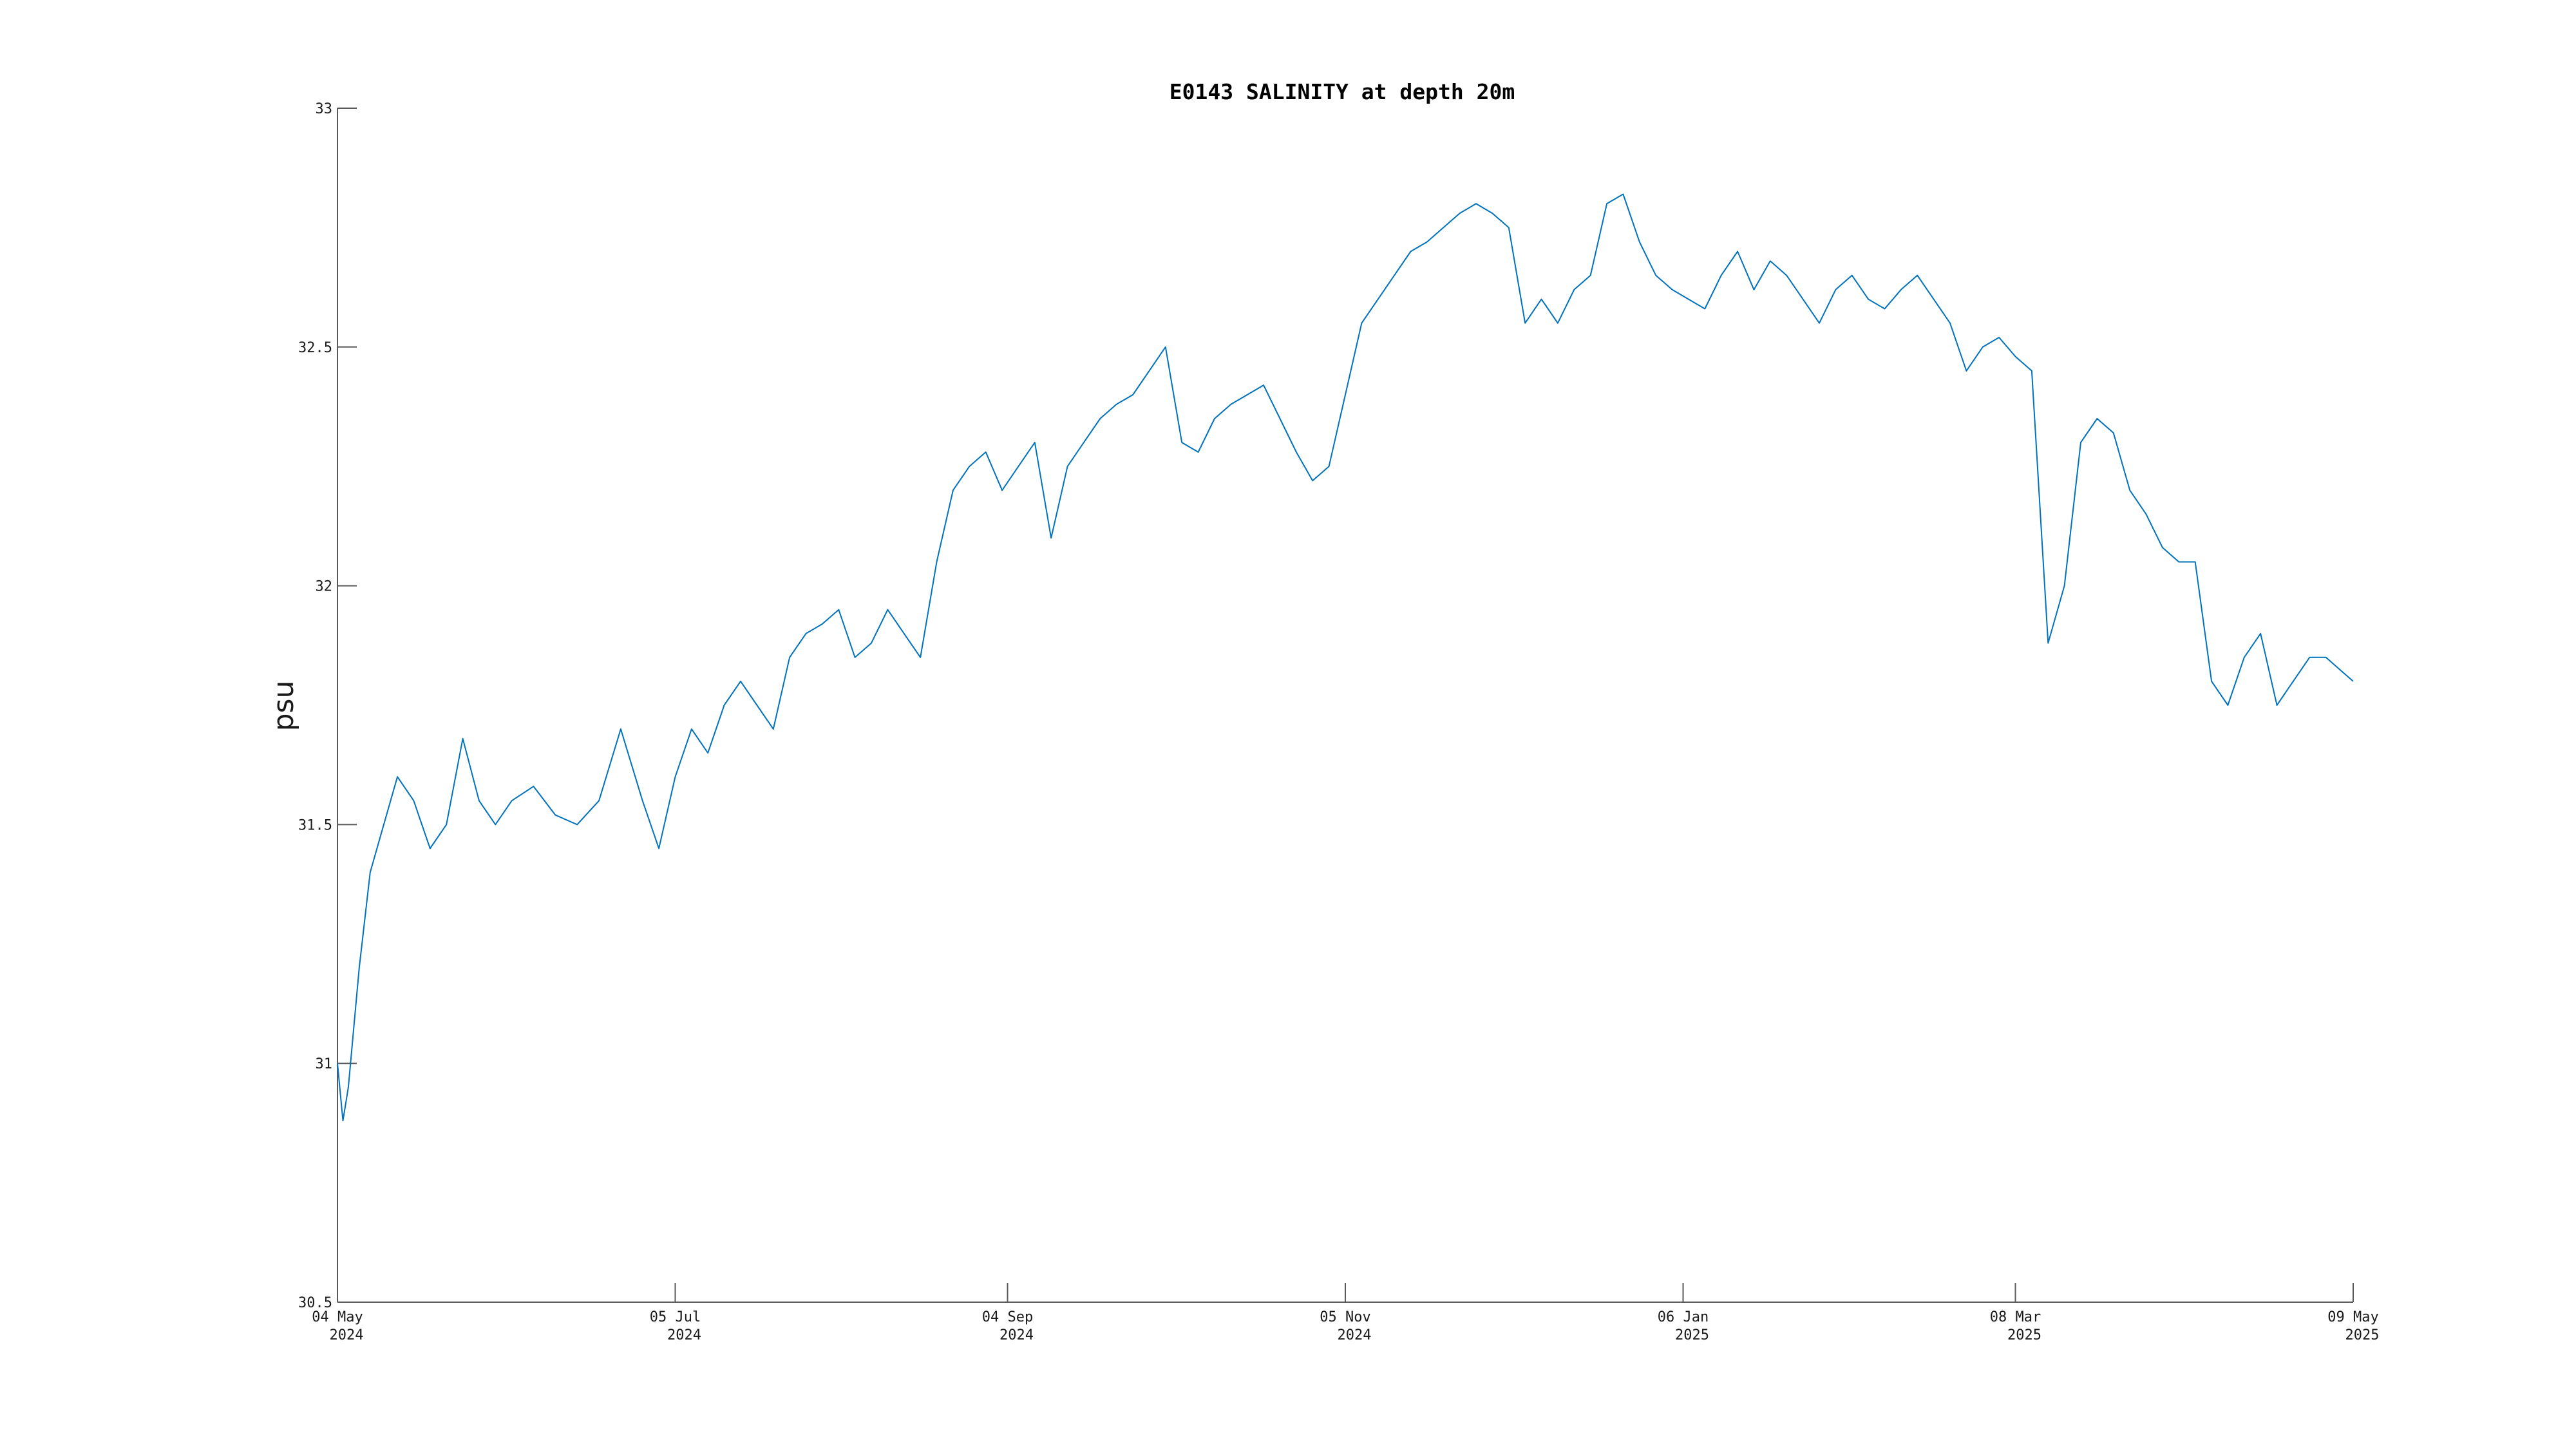 The image size is (2576, 1449). I want to click on y-tick-label: 32, so click(325, 587).